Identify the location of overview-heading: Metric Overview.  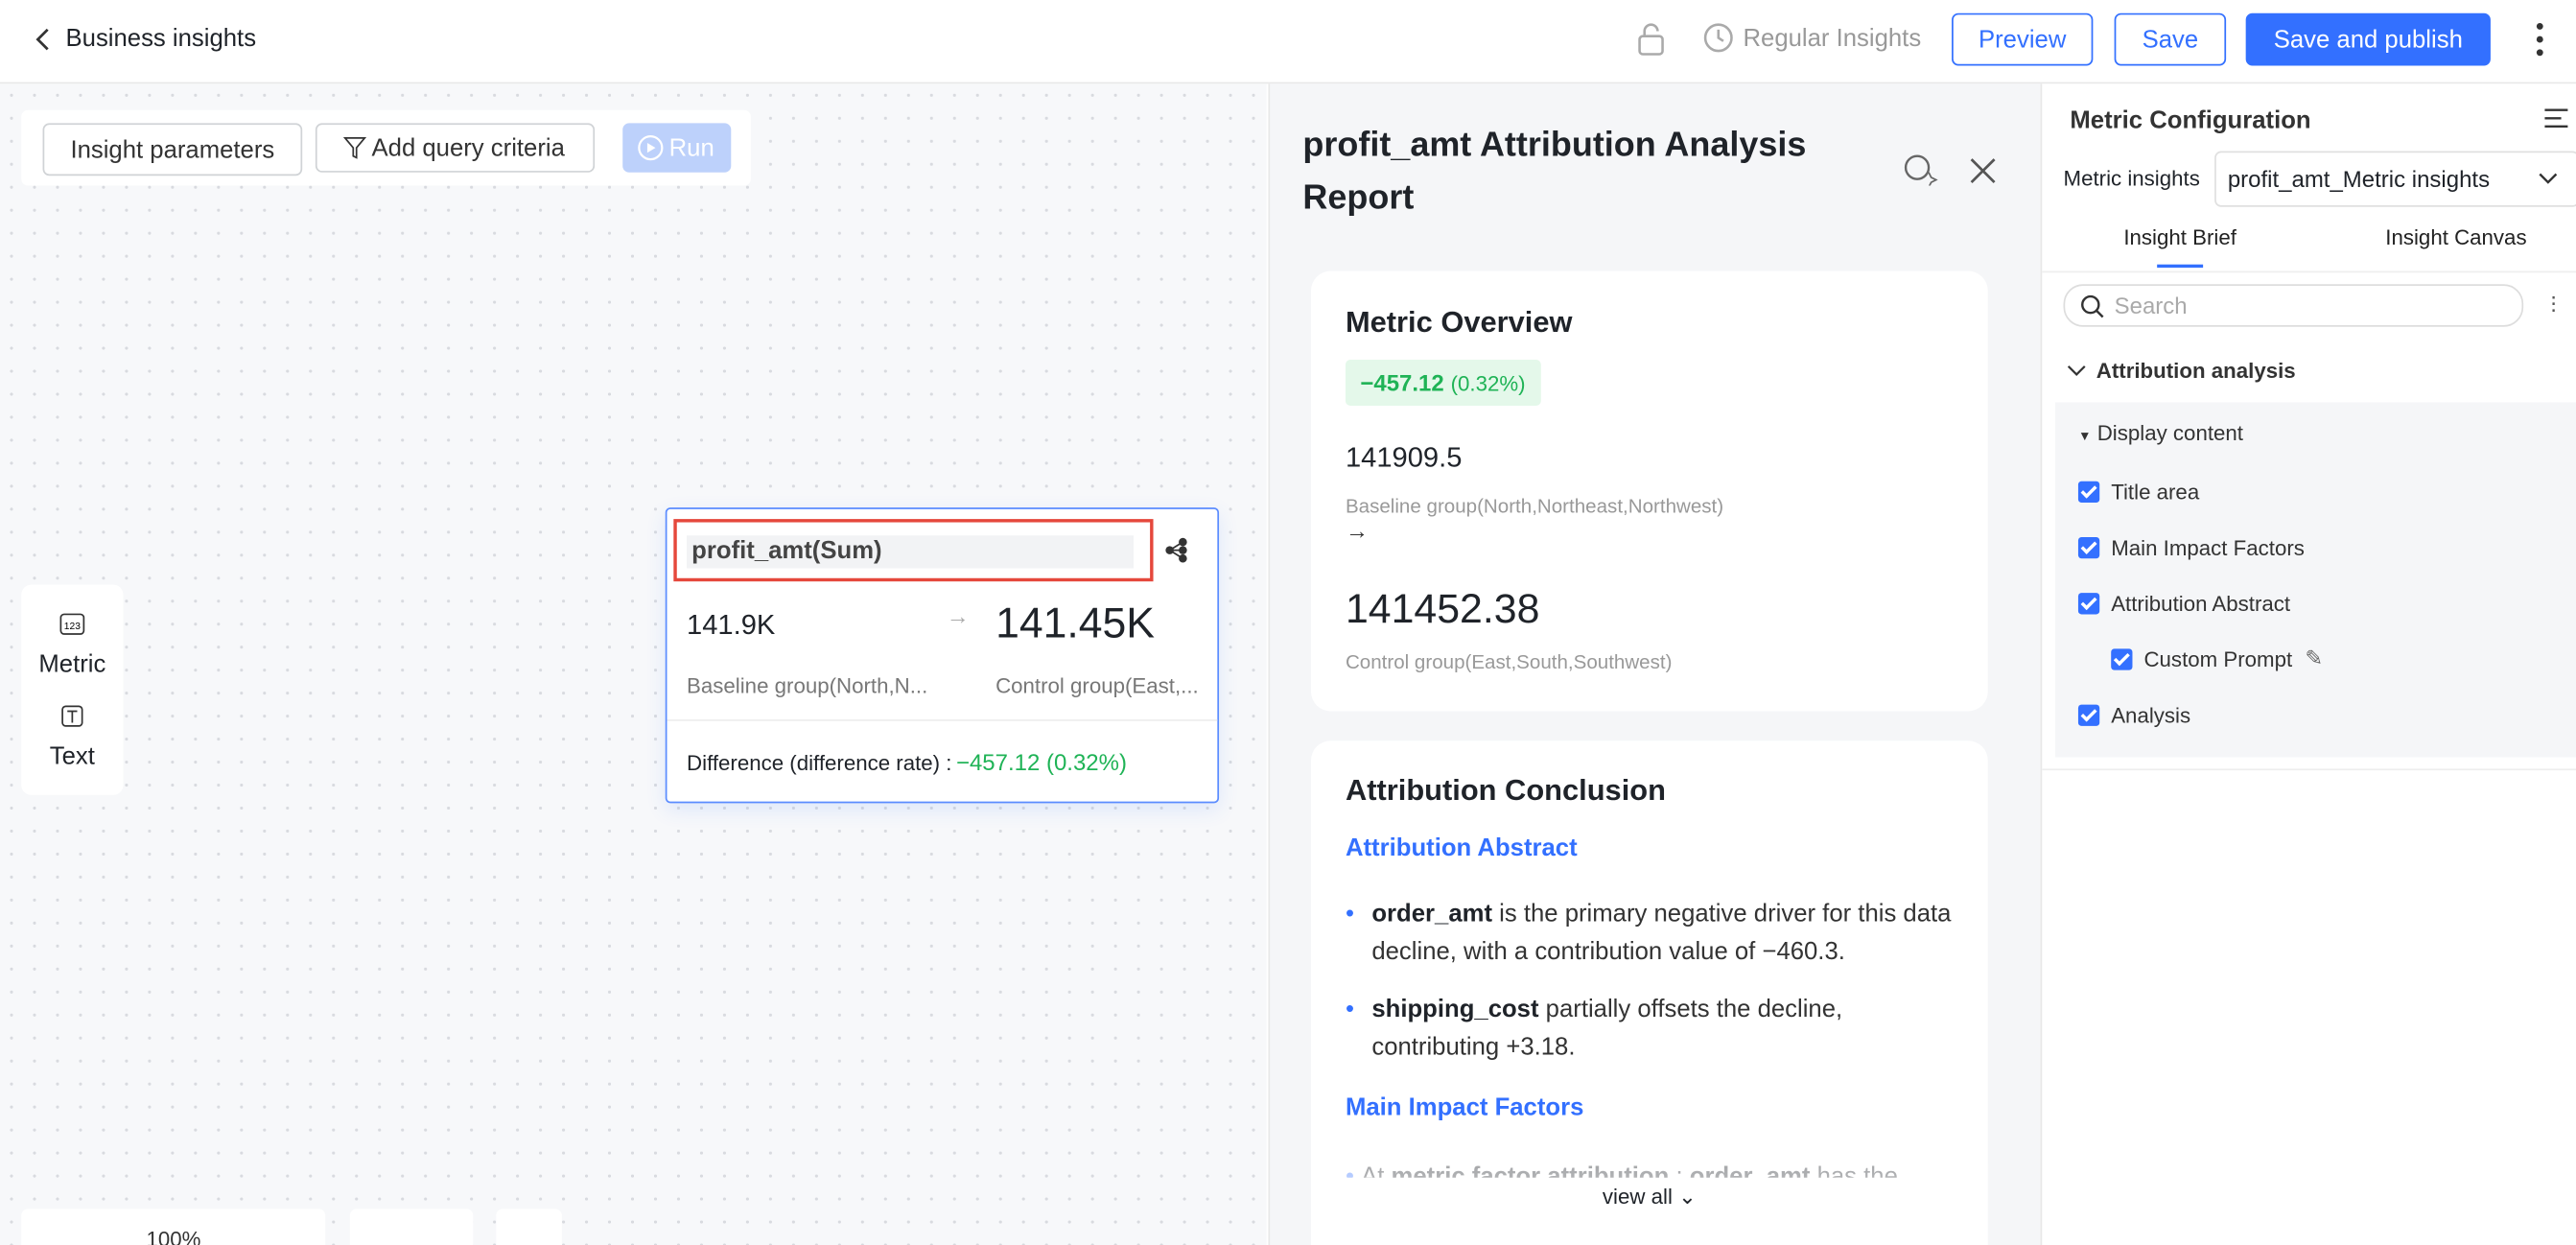
(1459, 322).